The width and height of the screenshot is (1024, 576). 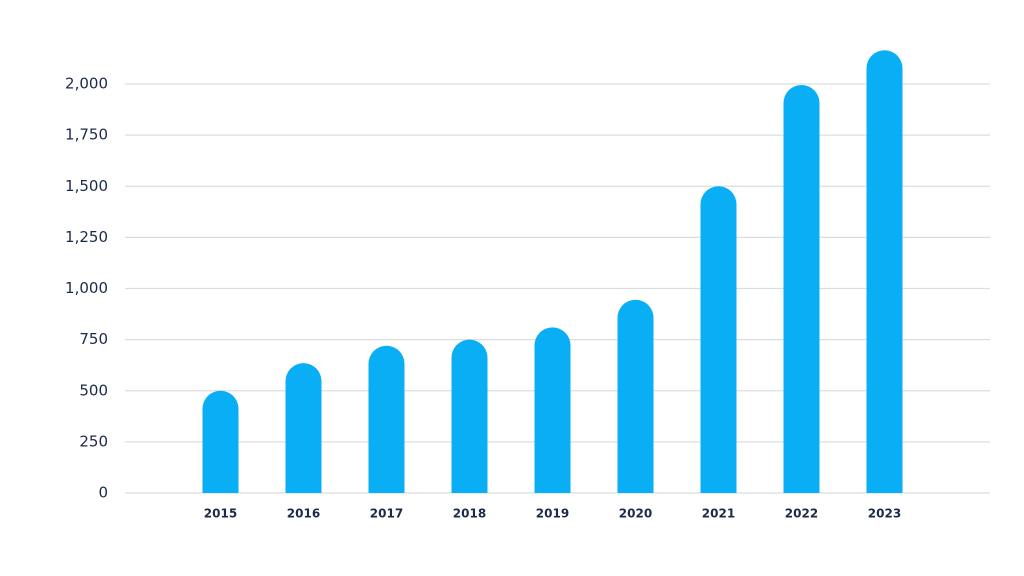 What do you see at coordinates (86, 288) in the screenshot?
I see `y-tick-label: 1,000` at bounding box center [86, 288].